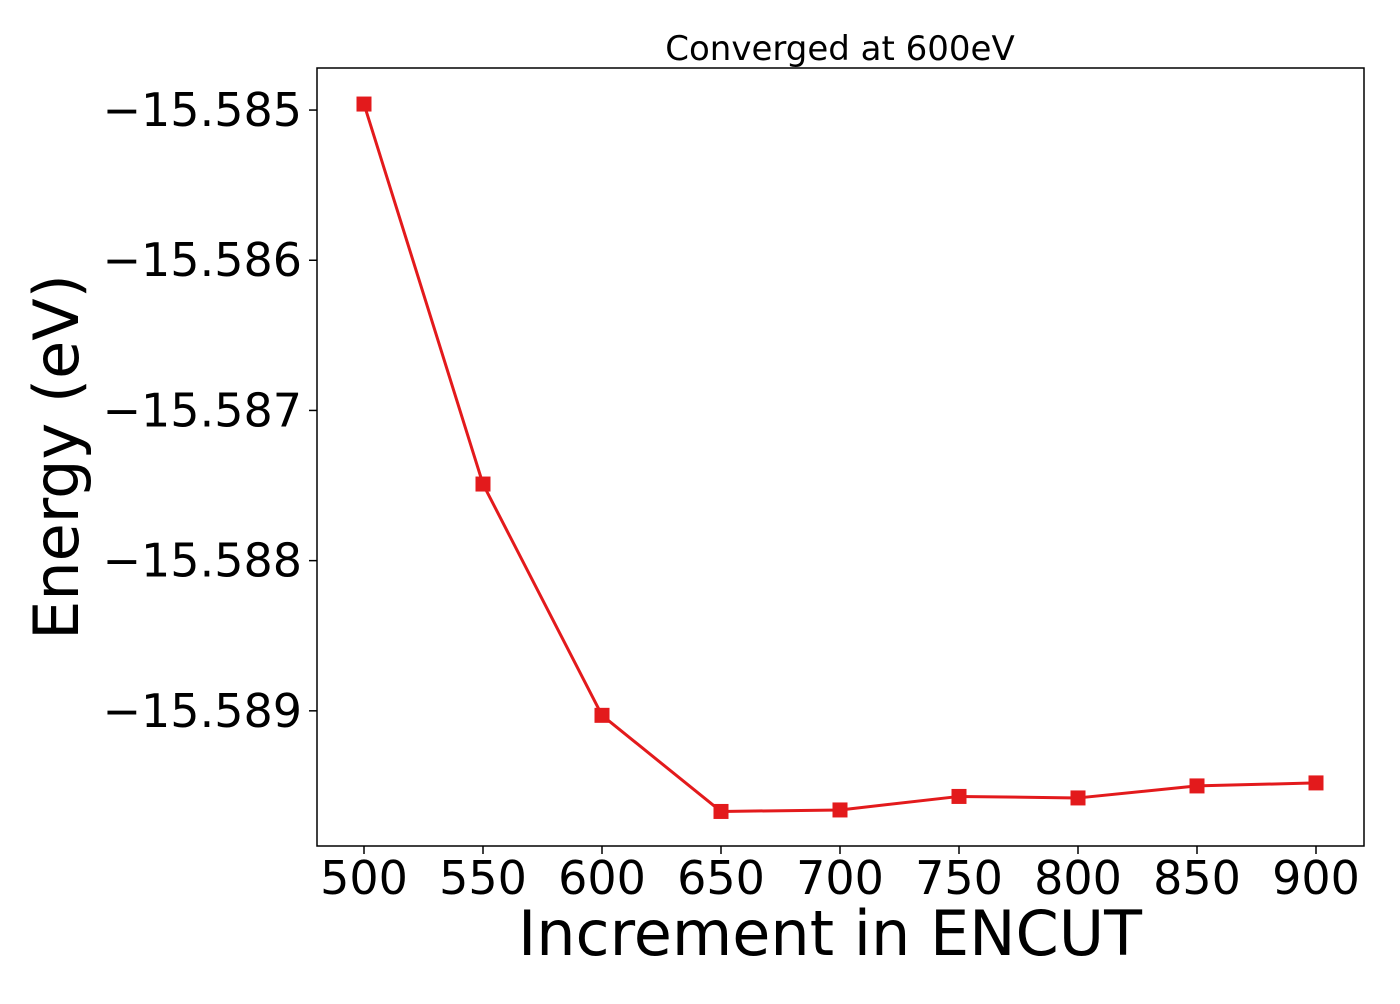 The height and width of the screenshot is (1004, 1400). I want to click on y-tick-label: −15.589, so click(203, 711).